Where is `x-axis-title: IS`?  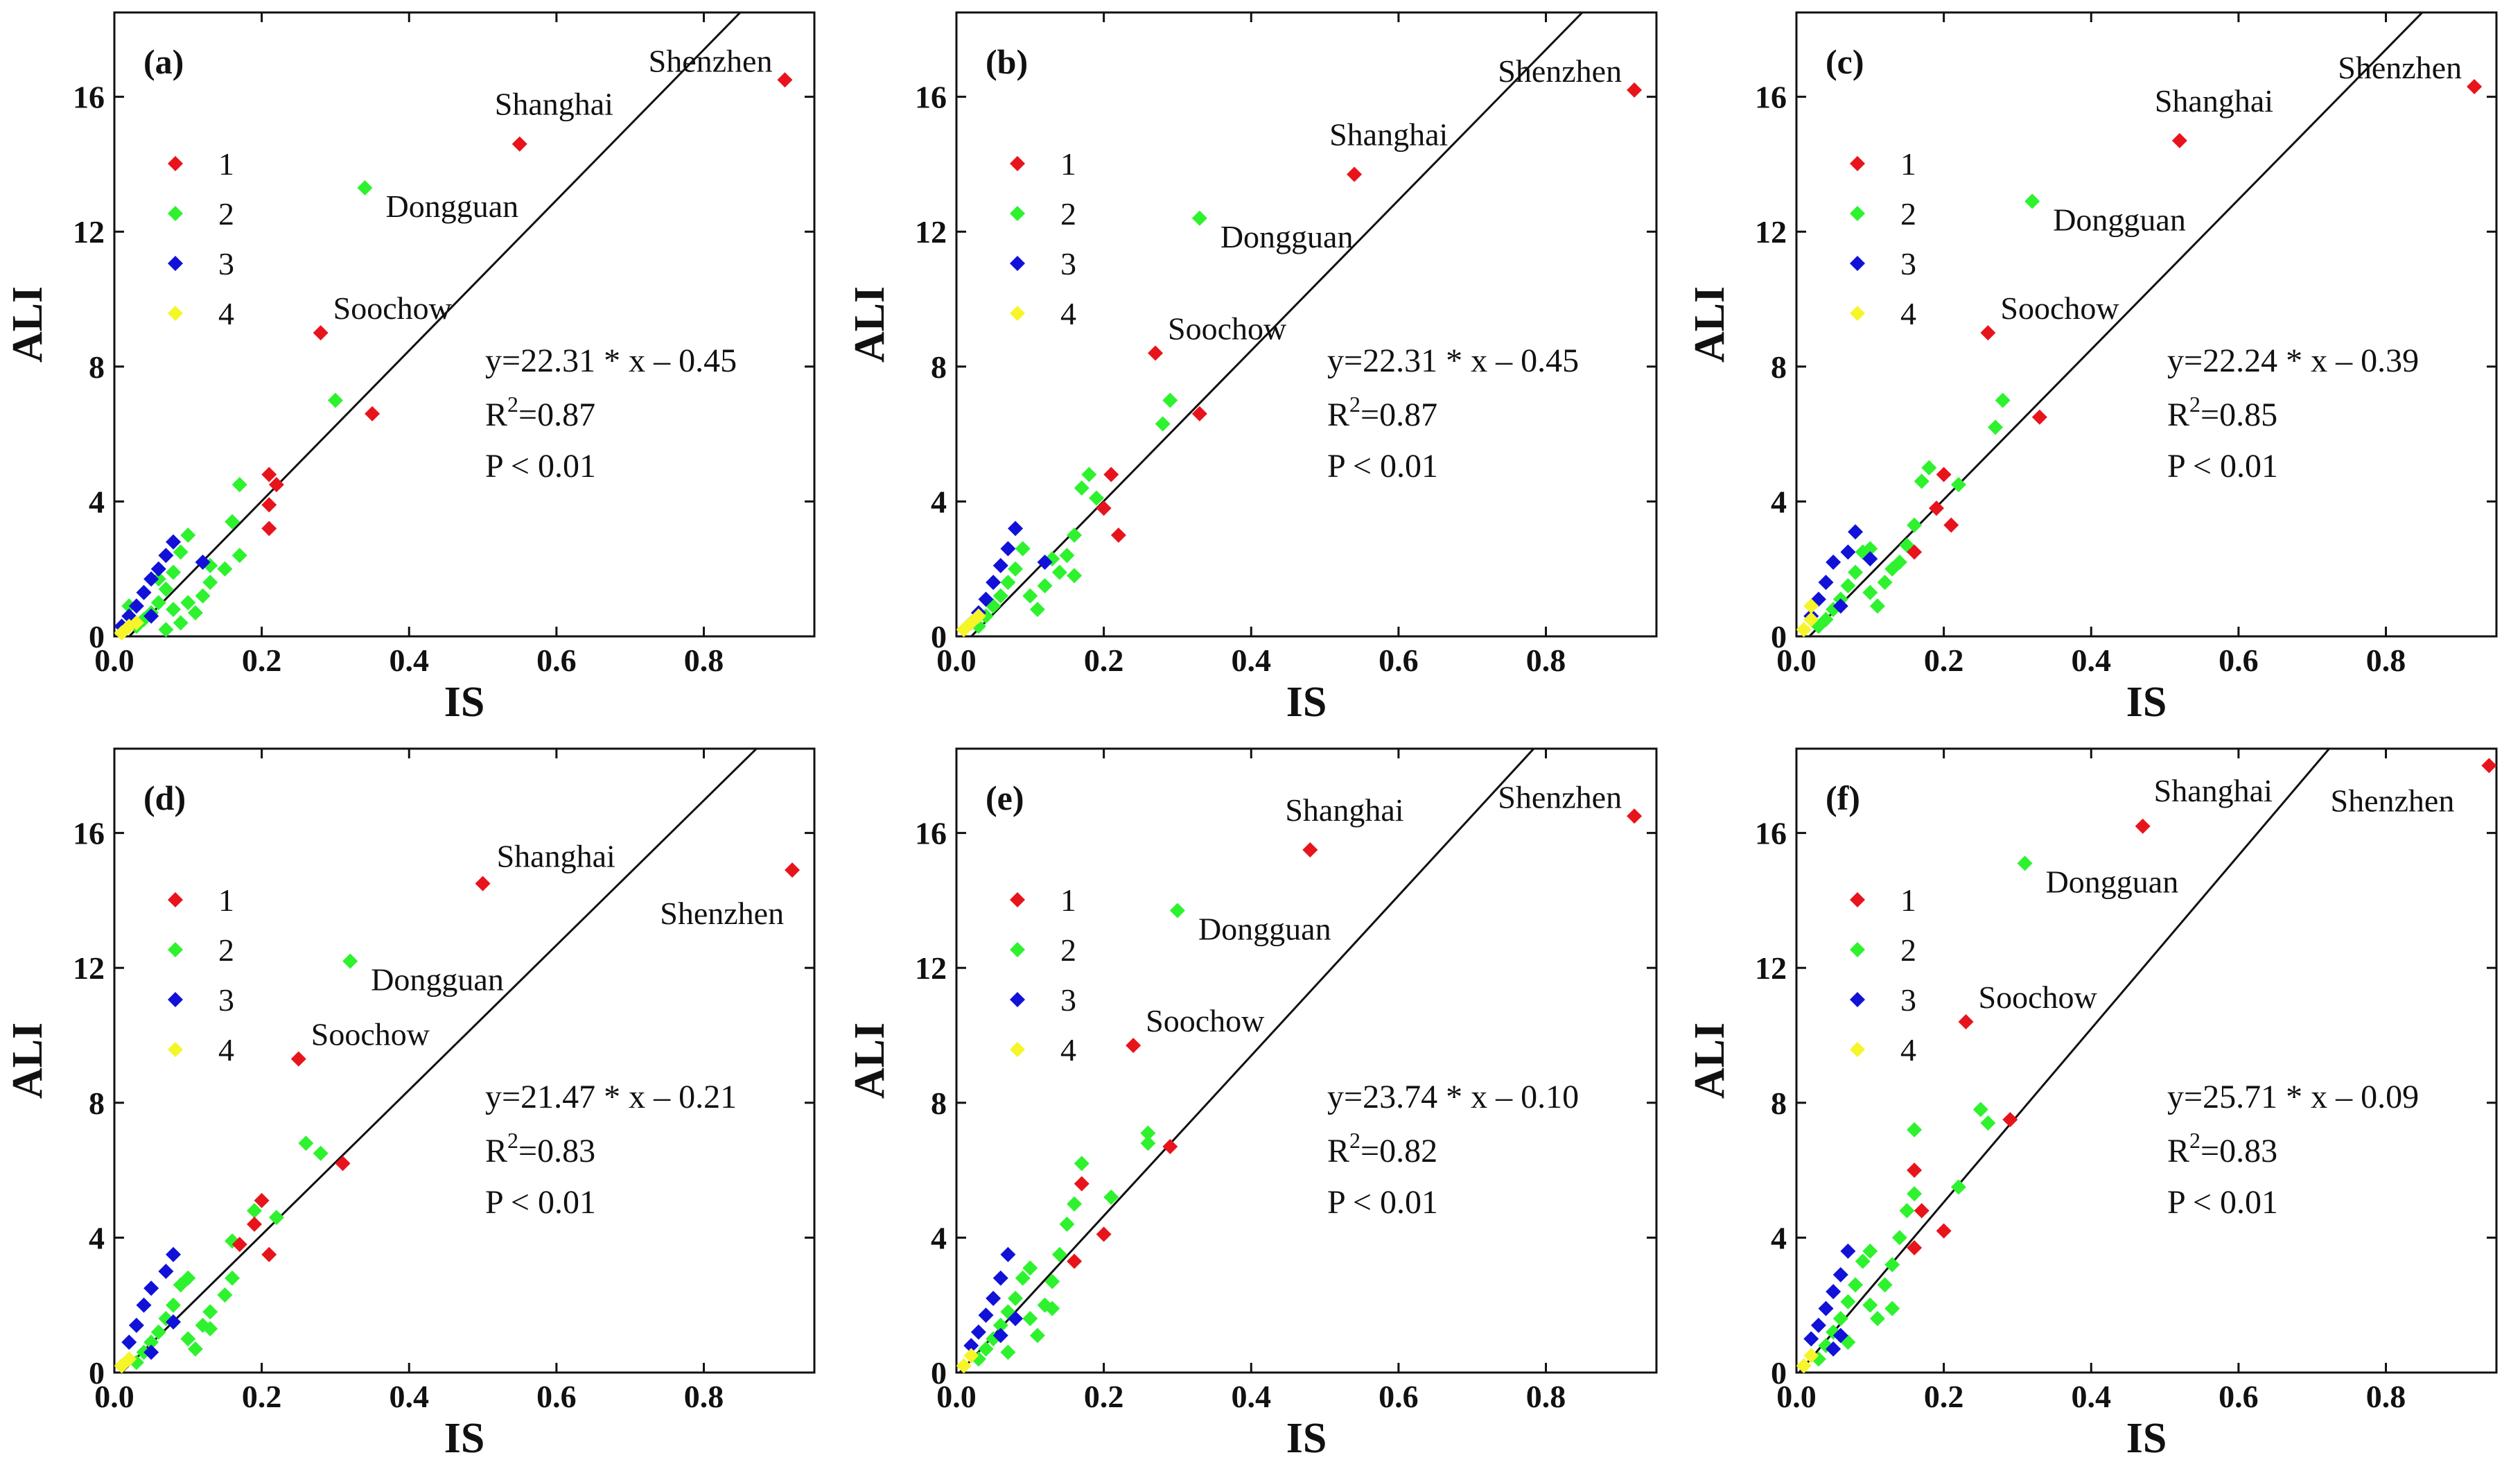 x-axis-title: IS is located at coordinates (464, 1438).